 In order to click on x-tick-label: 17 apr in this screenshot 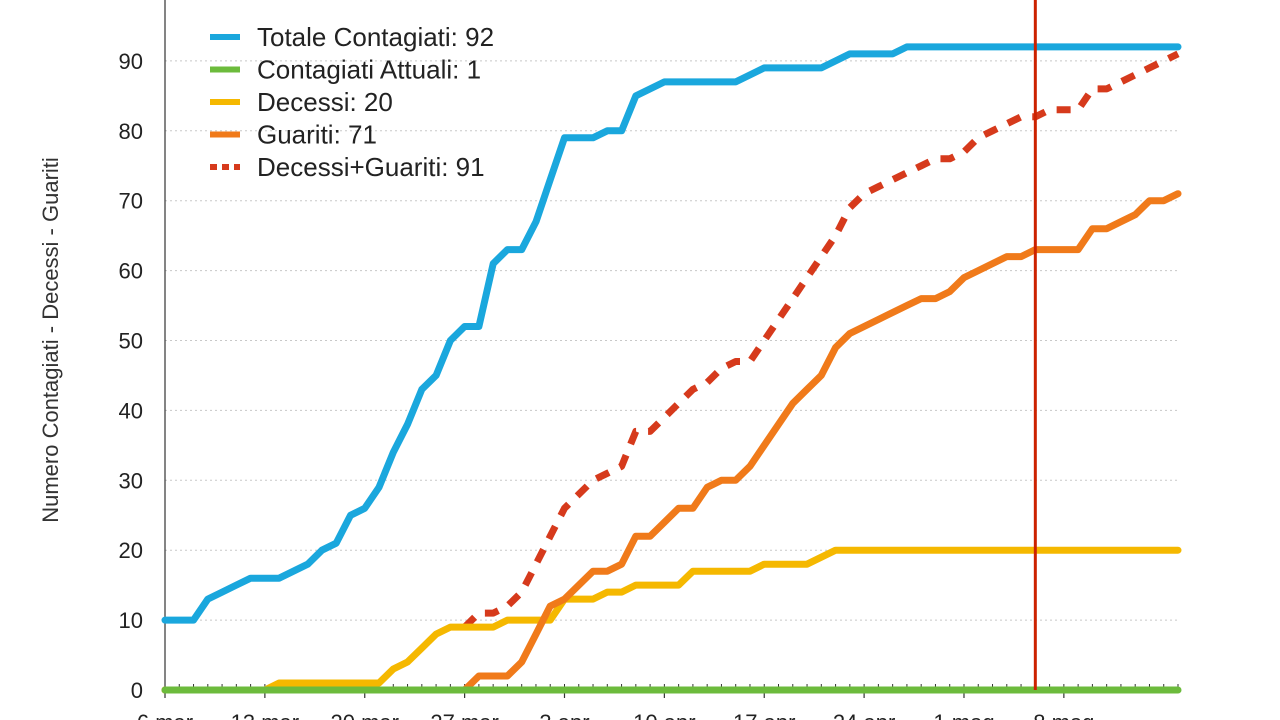, I will do `click(764, 715)`.